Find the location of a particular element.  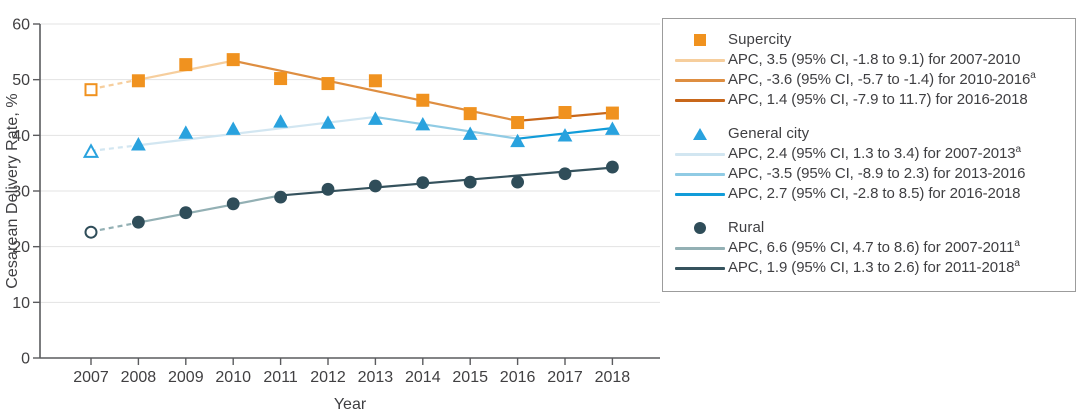

marker-general-city-2012 is located at coordinates (328, 122).